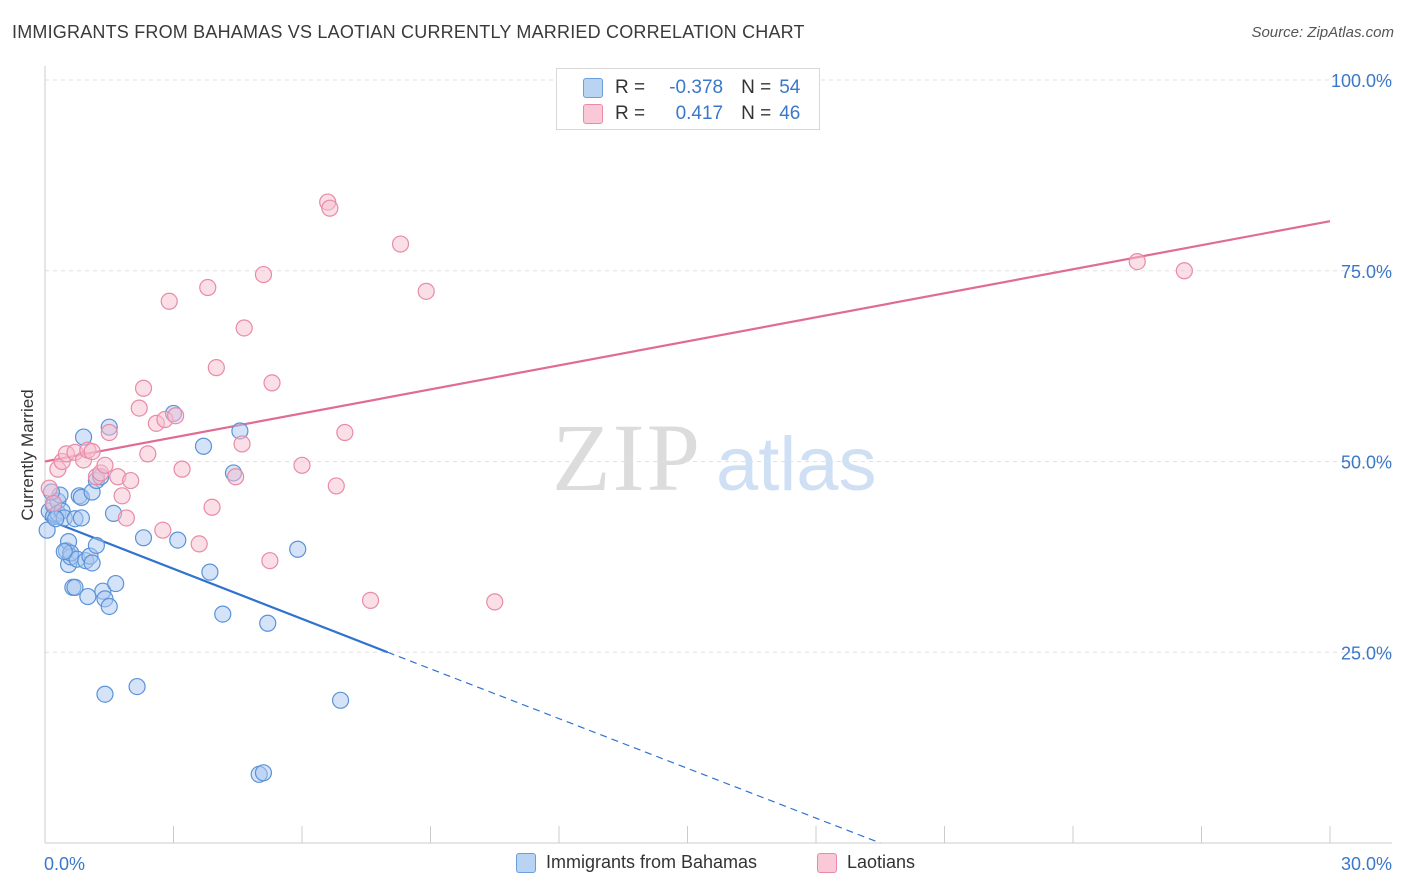 The height and width of the screenshot is (892, 1406). I want to click on legend-row-laotians: R = 0.417 N = 46, so click(691, 114).